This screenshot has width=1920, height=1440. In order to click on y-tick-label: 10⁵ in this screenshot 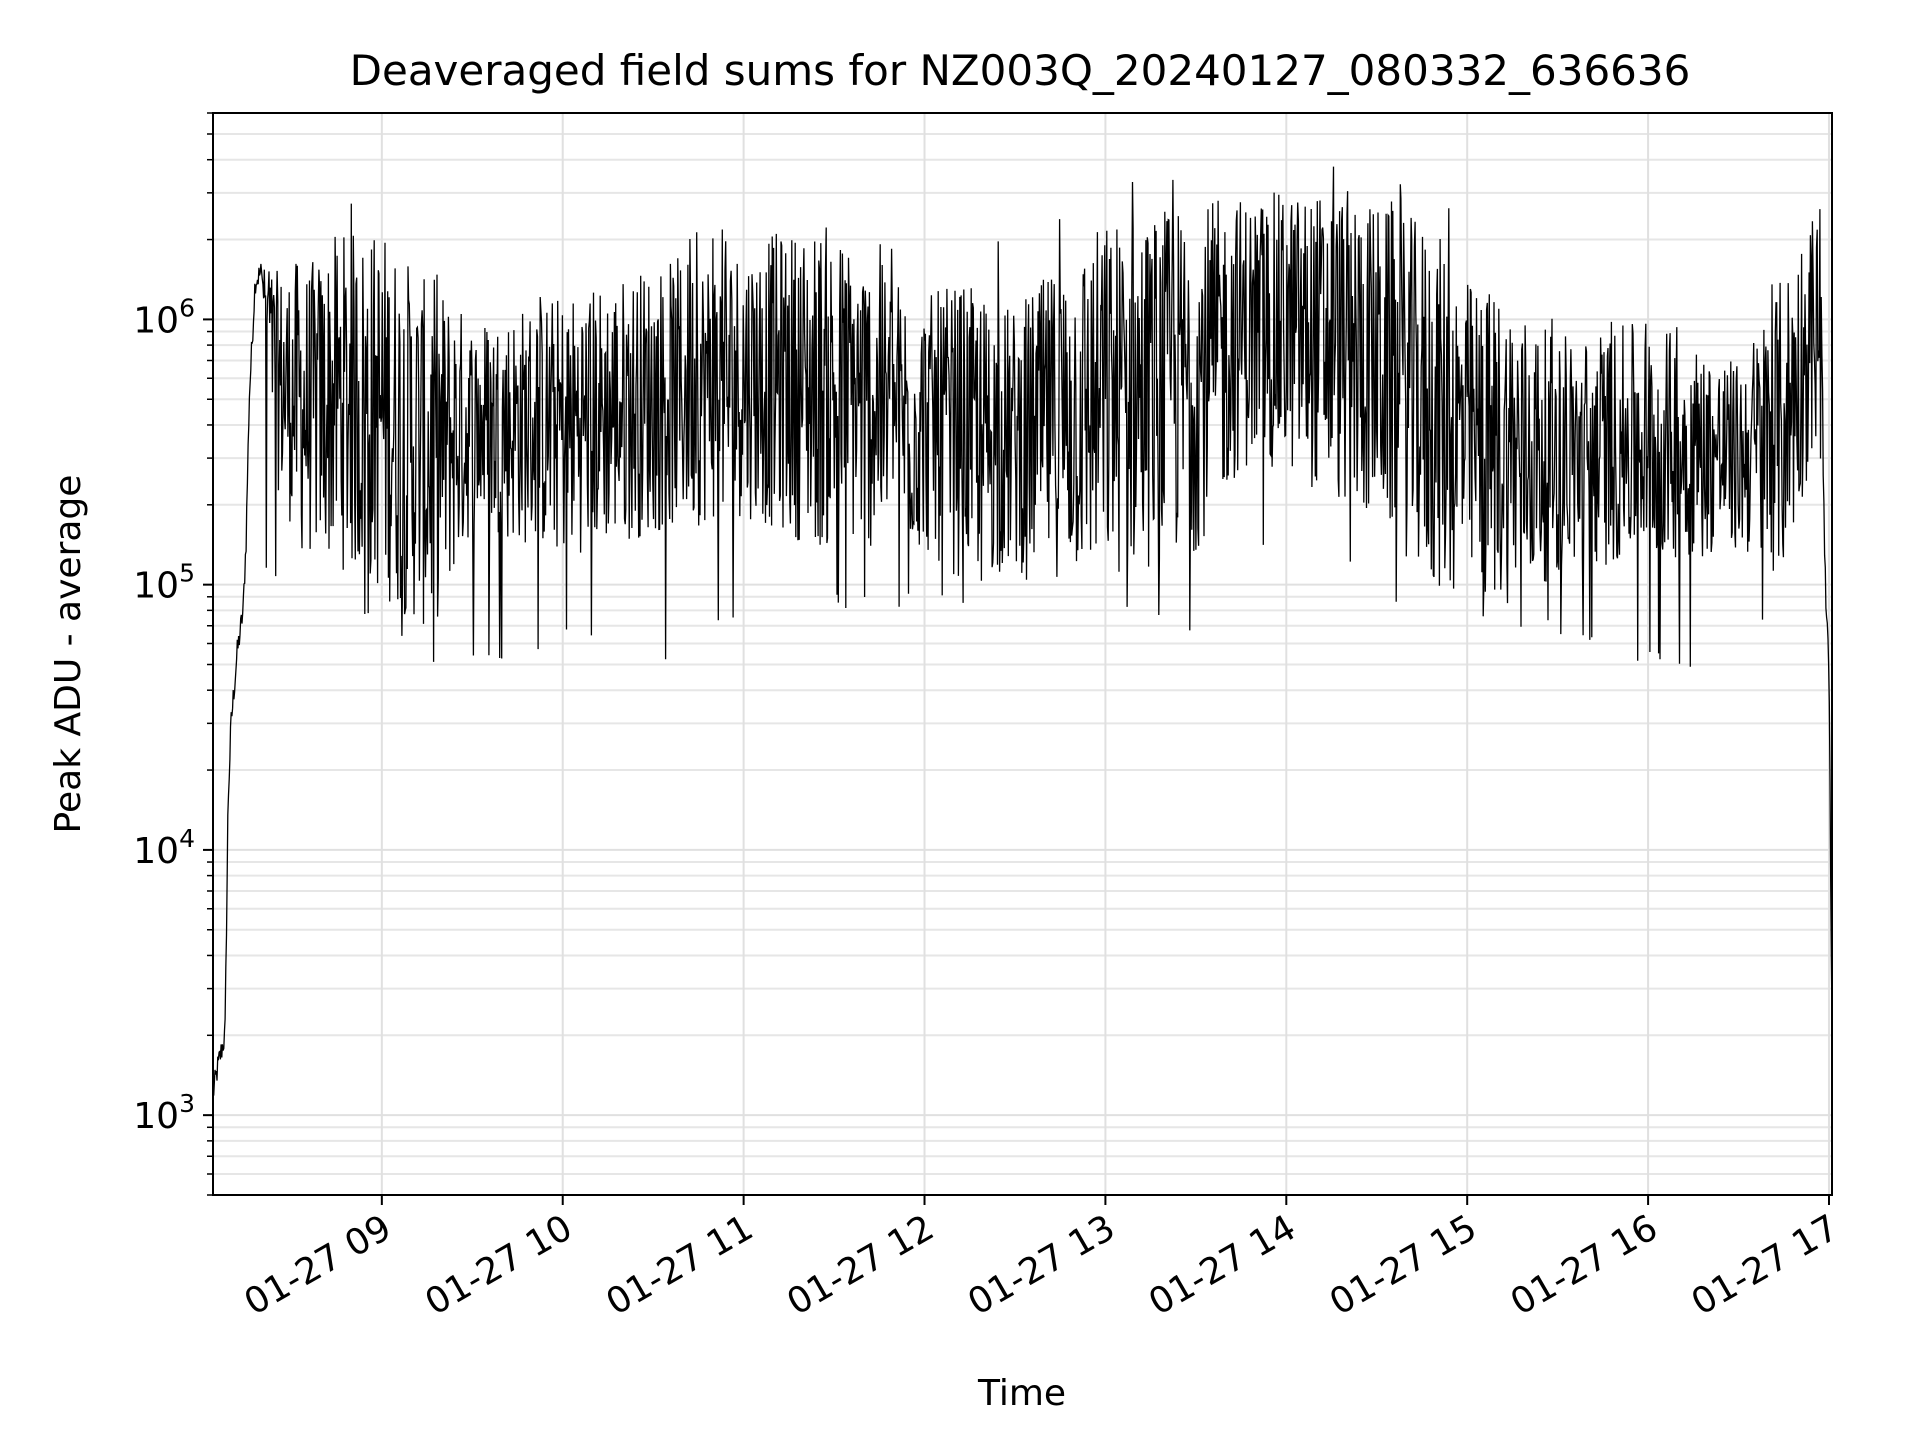, I will do `click(164, 583)`.